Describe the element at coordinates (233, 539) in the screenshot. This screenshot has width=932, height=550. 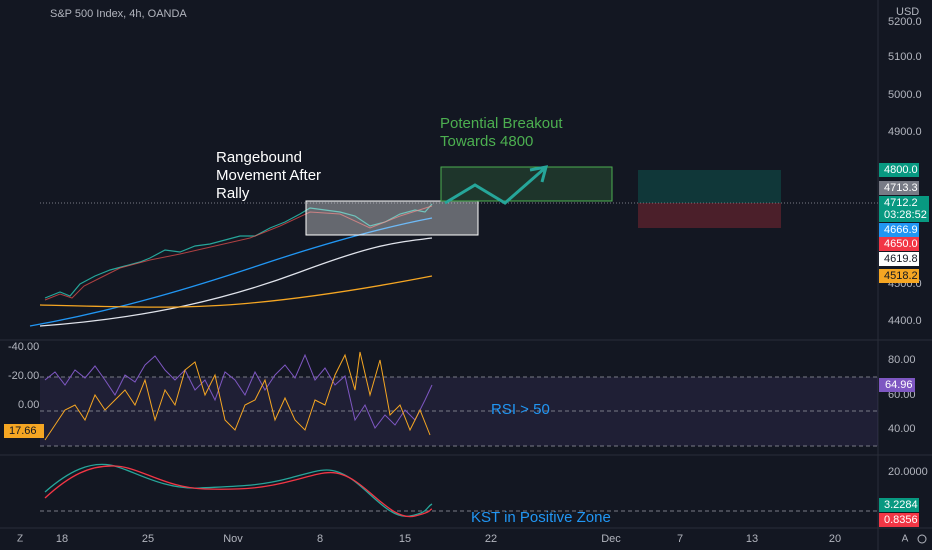
I see `time-label: Nov` at that location.